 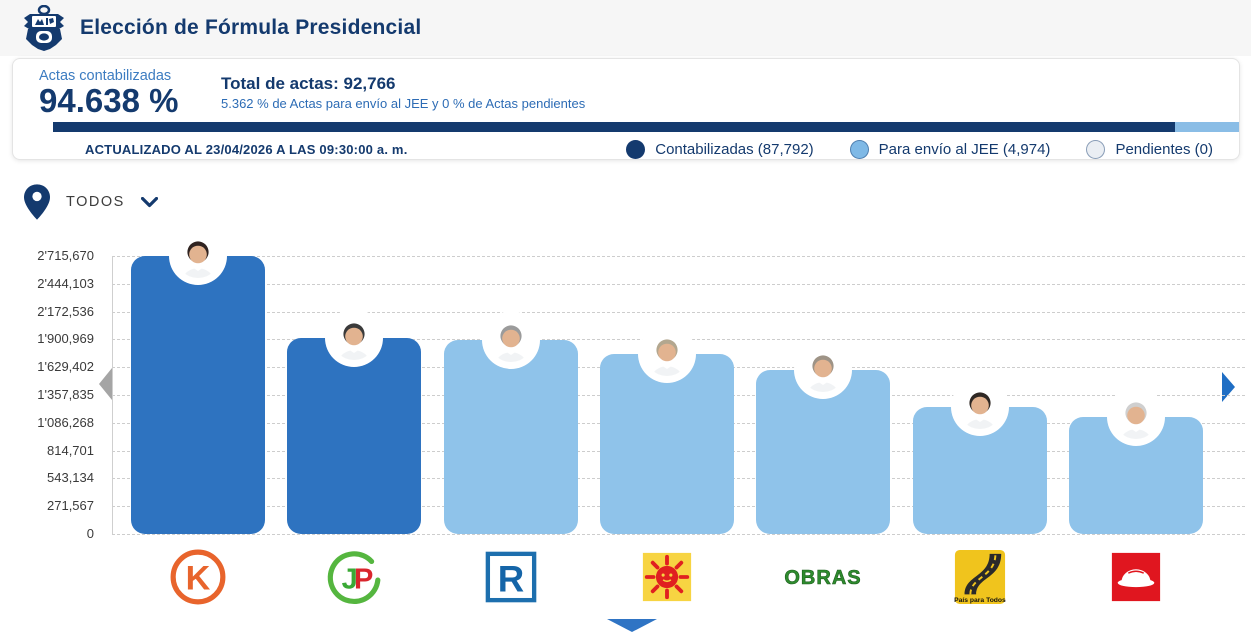 What do you see at coordinates (636, 149) in the screenshot?
I see `legend-dot-contabilizadas` at bounding box center [636, 149].